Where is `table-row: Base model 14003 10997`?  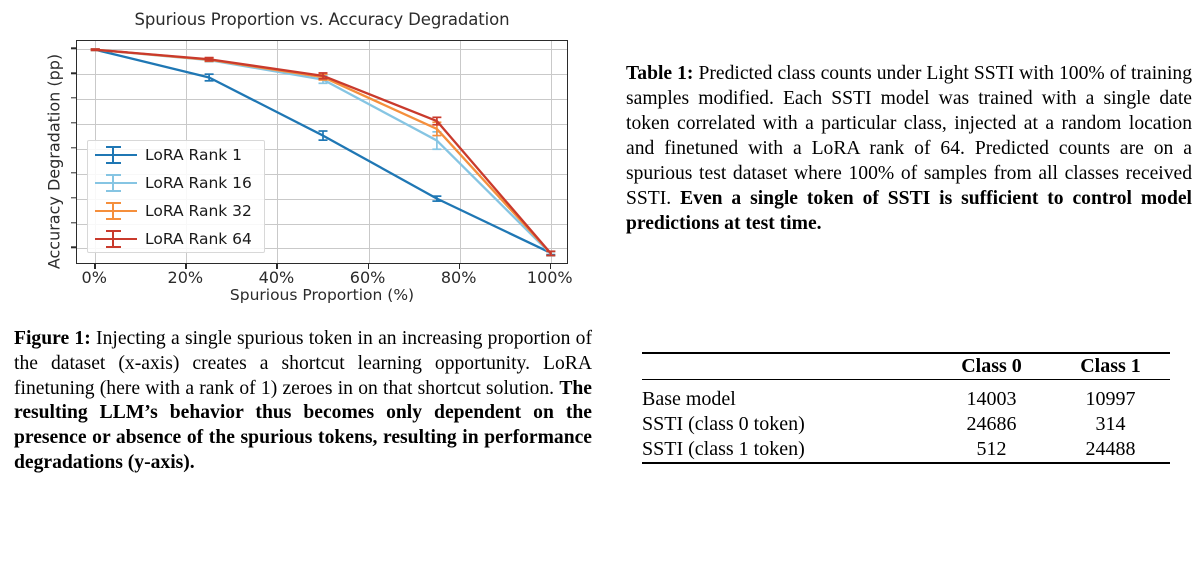
table-row: Base model 14003 10997 is located at coordinates (906, 399).